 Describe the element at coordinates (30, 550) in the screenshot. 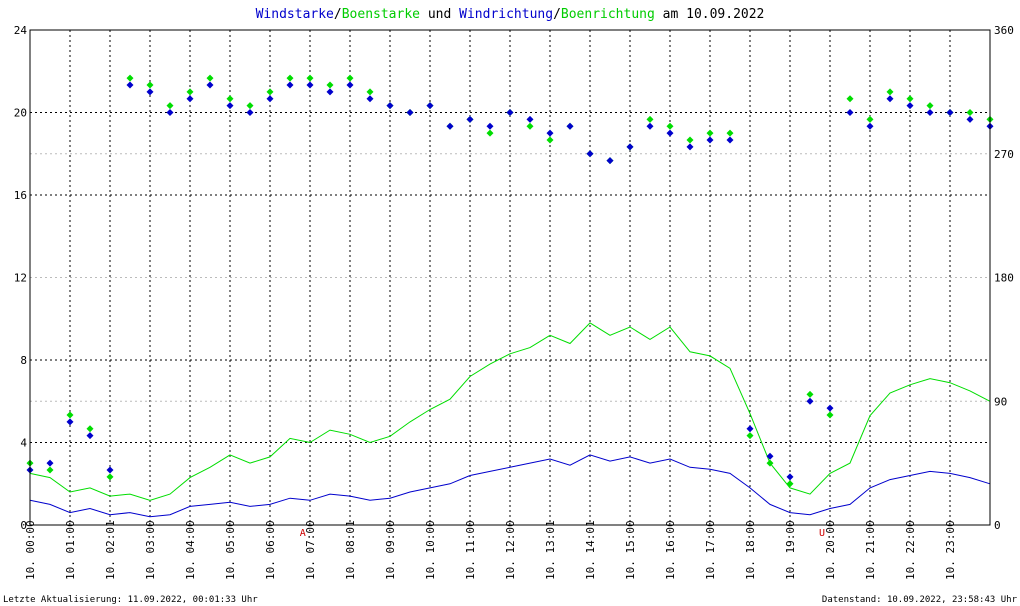

I see `x-tick-label: 10. 00:00` at that location.